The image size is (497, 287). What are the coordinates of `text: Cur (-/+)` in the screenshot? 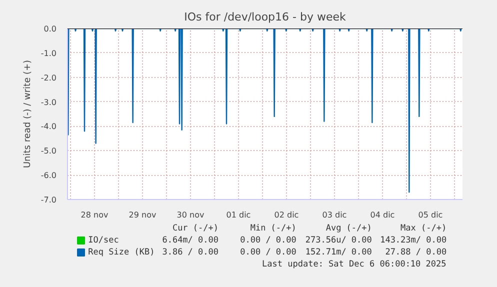 It's located at (195, 229).